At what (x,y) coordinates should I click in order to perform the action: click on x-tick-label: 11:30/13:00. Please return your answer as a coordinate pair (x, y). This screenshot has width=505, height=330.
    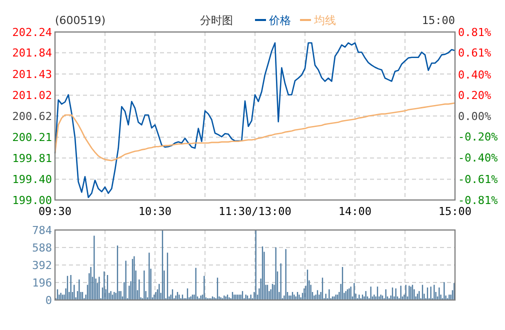
    Looking at the image, I should click on (255, 211).